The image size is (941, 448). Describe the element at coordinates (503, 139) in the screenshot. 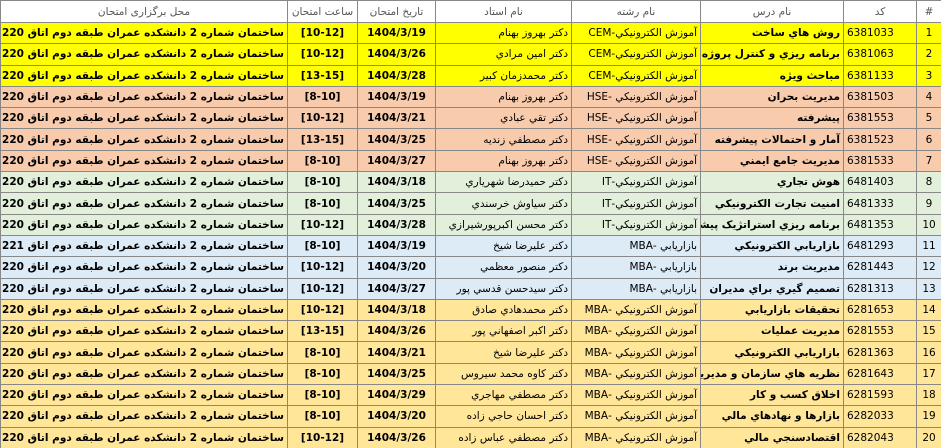

I see `table-cell: دکتر مصطفي زنديه` at that location.